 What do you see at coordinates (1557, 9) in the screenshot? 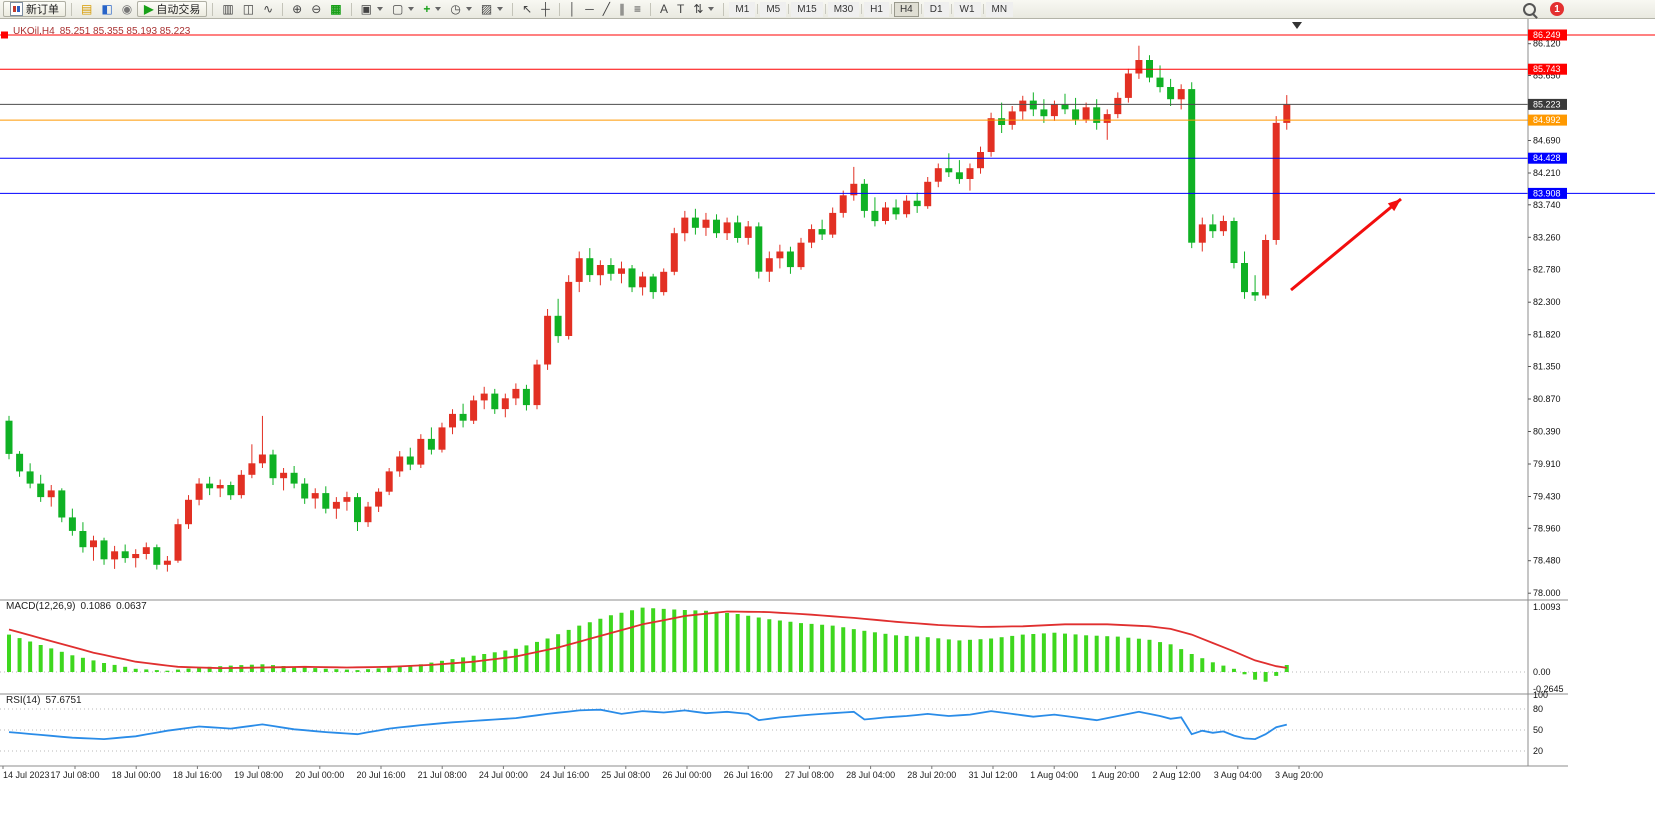
I see `notification-badge: 1` at bounding box center [1557, 9].